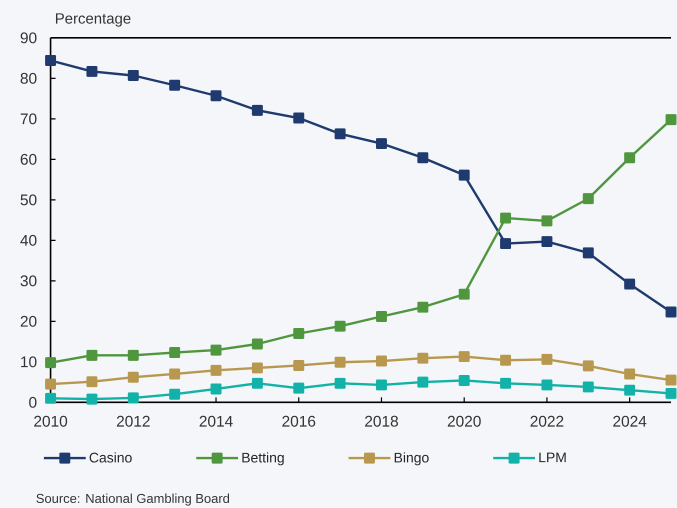 The height and width of the screenshot is (508, 677). Describe the element at coordinates (93, 20) in the screenshot. I see `y-axis-title: Percentage` at that location.